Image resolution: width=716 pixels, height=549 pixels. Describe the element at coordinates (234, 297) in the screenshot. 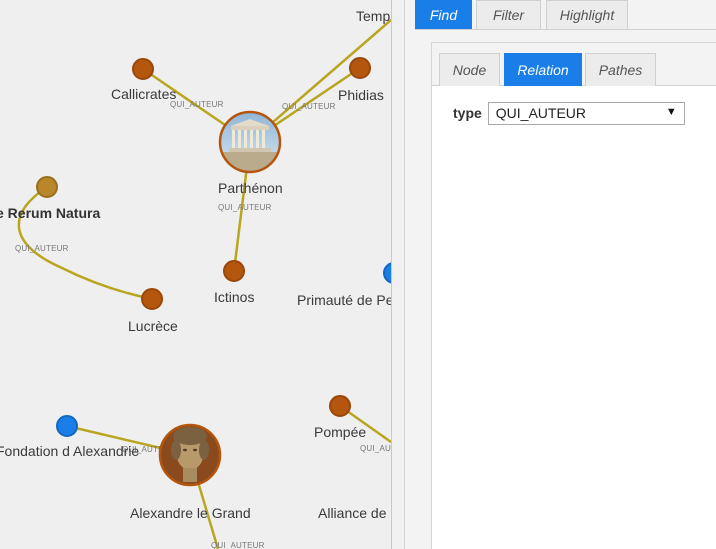

I see `node-label-ictinos: Ictinos` at that location.